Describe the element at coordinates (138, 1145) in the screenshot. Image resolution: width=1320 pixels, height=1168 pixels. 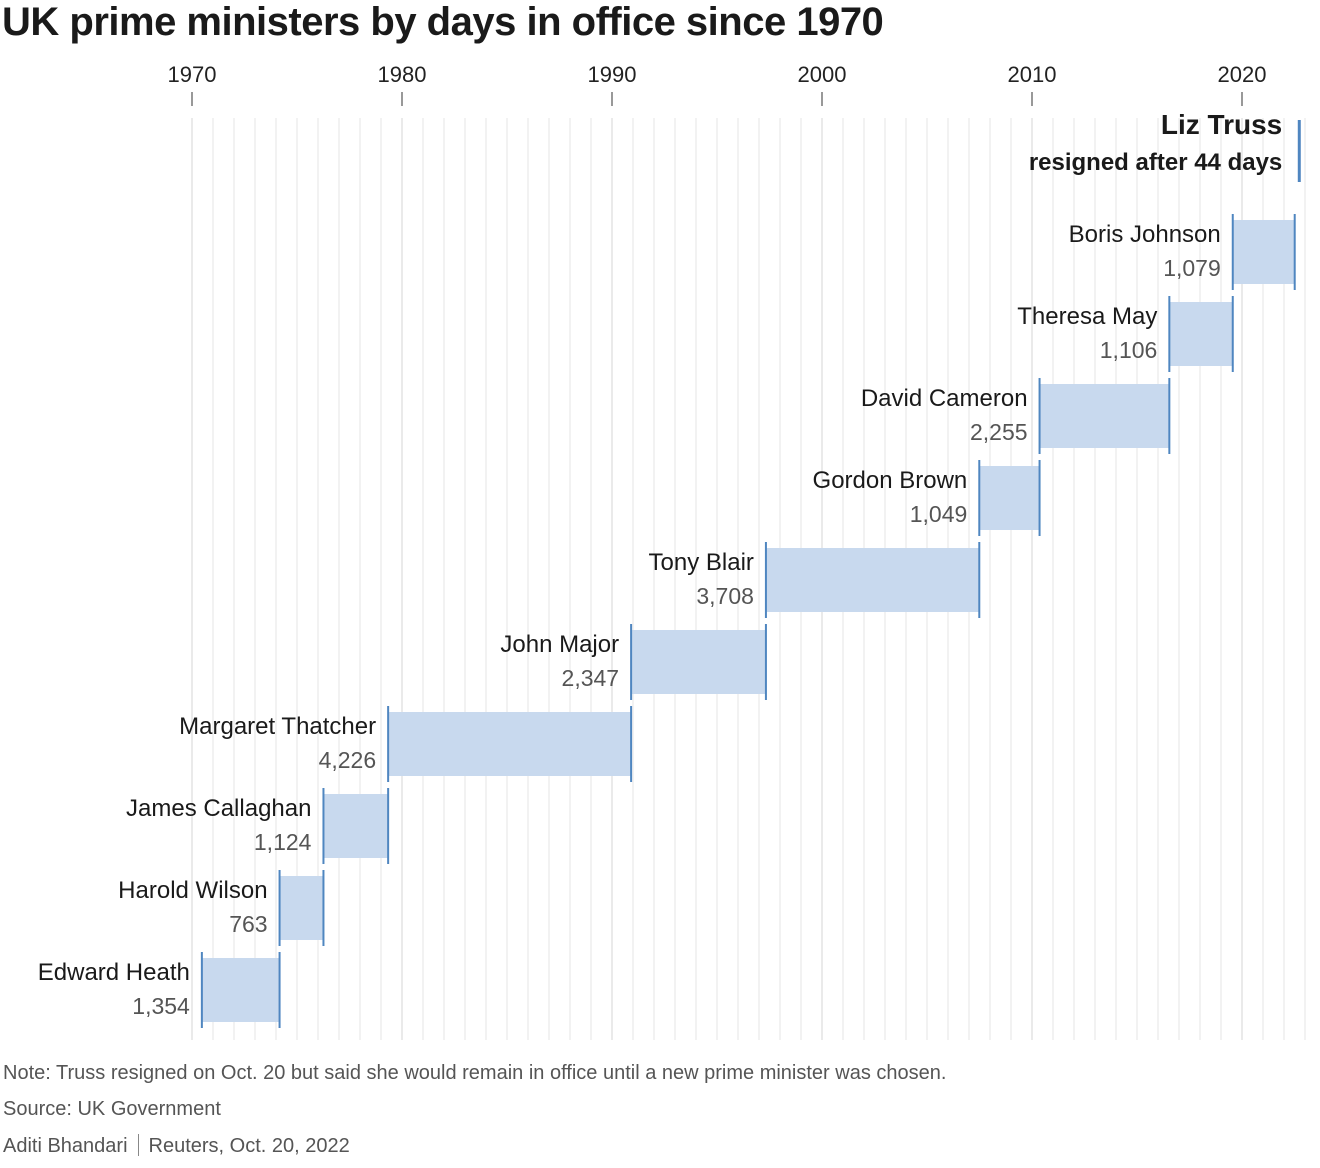
I see `credit-separator` at that location.